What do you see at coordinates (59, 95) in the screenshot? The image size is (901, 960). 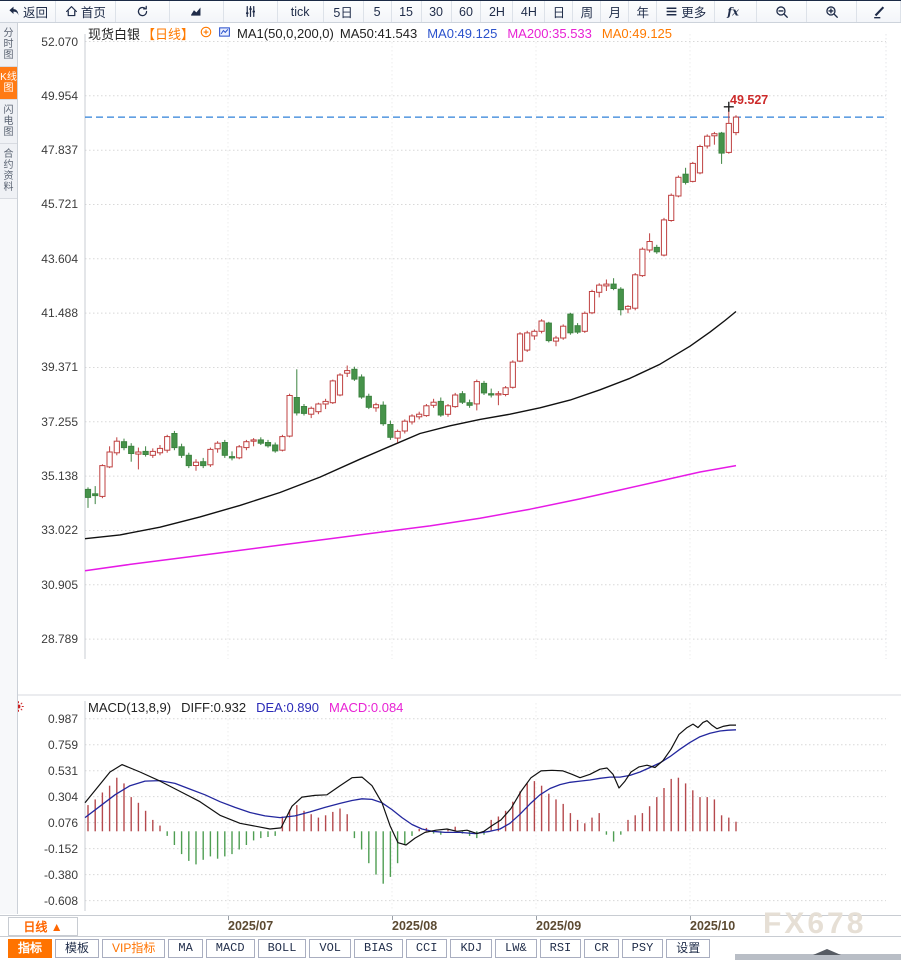 I see `y-axis-label: 49.954` at bounding box center [59, 95].